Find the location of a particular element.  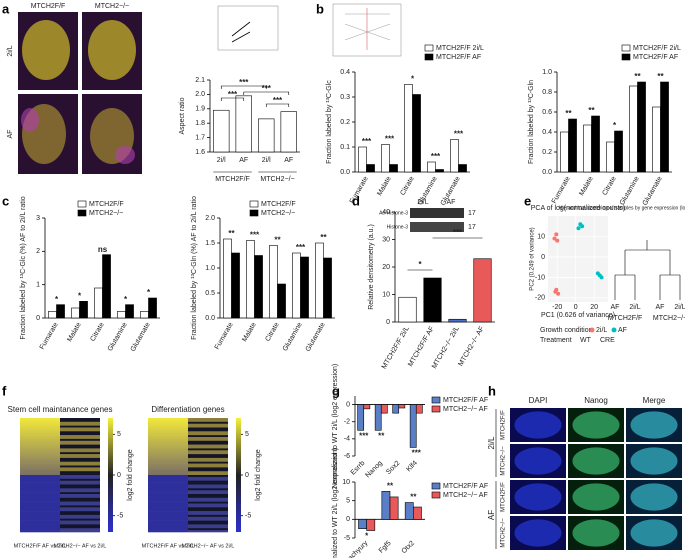

y-tick-label: 0.0 is located at coordinates (210, 318).